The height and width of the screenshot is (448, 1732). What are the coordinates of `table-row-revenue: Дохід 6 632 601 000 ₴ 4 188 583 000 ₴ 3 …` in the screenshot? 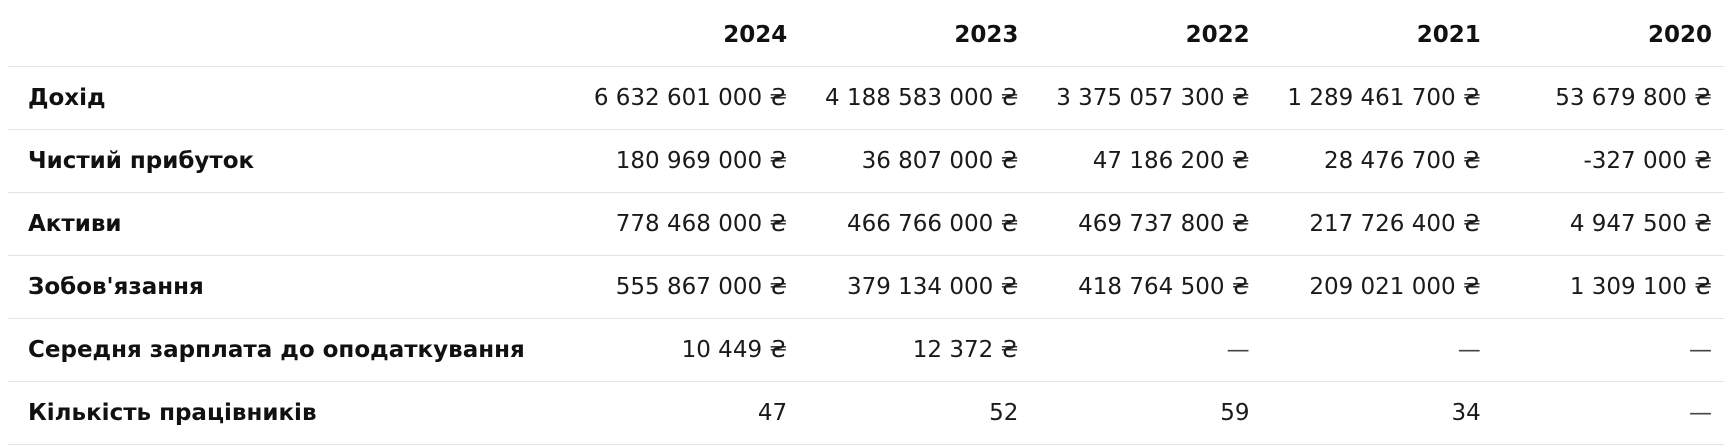 It's located at (866, 98).